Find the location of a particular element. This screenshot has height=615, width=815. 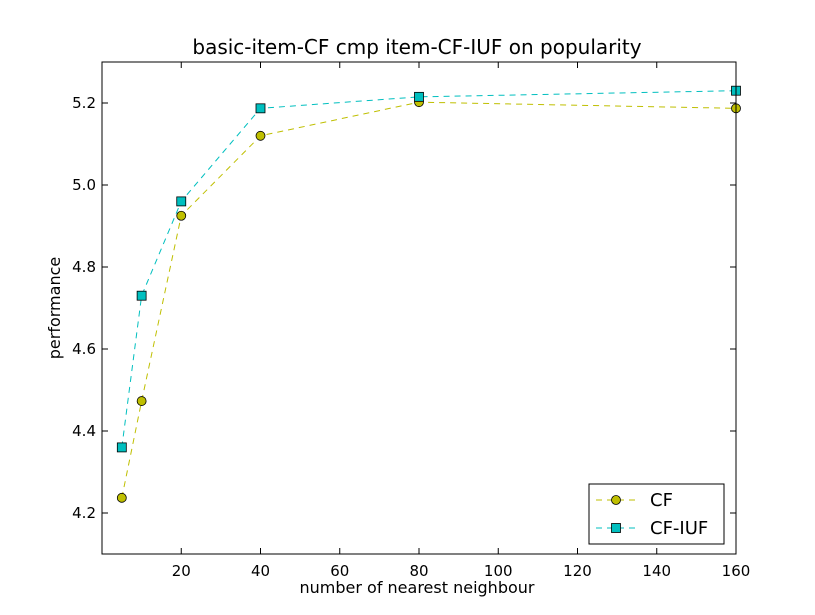

legend-cf-marker is located at coordinates (616, 500).